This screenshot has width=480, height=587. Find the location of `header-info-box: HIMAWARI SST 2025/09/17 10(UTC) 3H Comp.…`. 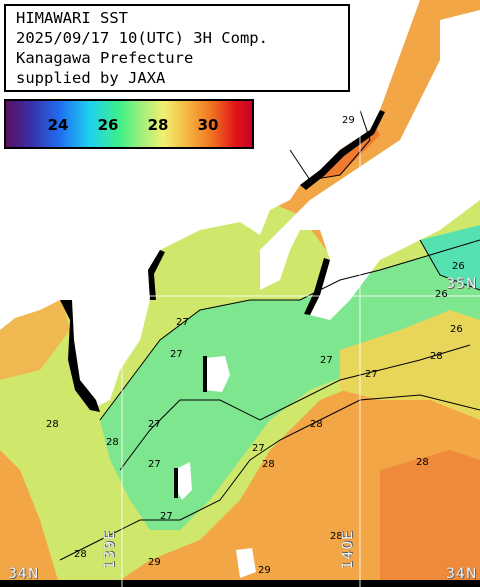

header-info-box: HIMAWARI SST 2025/09/17 10(UTC) 3H Comp.… is located at coordinates (177, 48).